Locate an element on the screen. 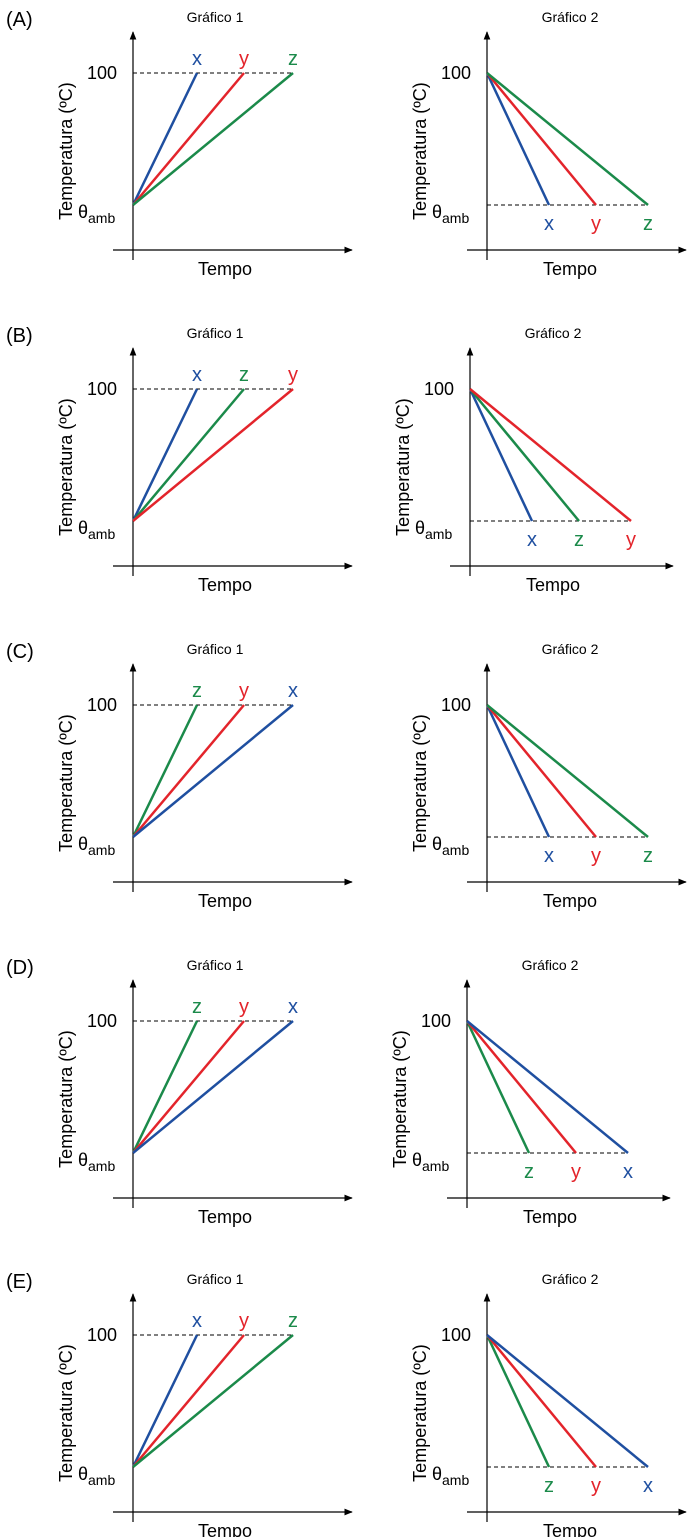 This screenshot has height=1537, width=689. heating-chart: Gráfico 1 Tempo Temperatura (ºC) 100 θamb z y x is located at coordinates (204, 776).